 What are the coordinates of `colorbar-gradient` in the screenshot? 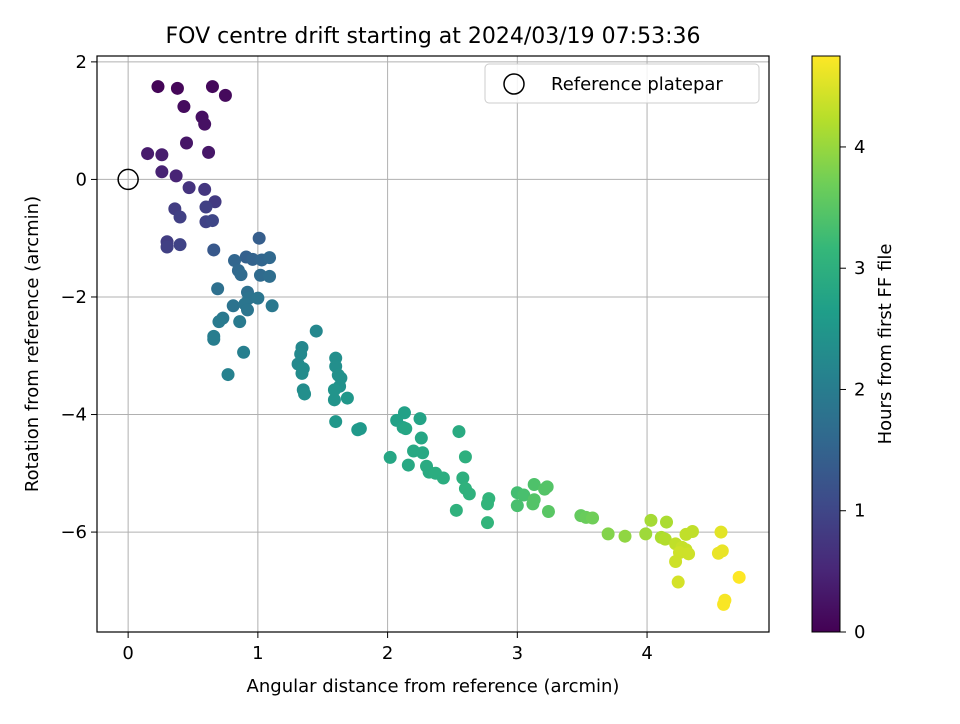 It's located at (826, 344).